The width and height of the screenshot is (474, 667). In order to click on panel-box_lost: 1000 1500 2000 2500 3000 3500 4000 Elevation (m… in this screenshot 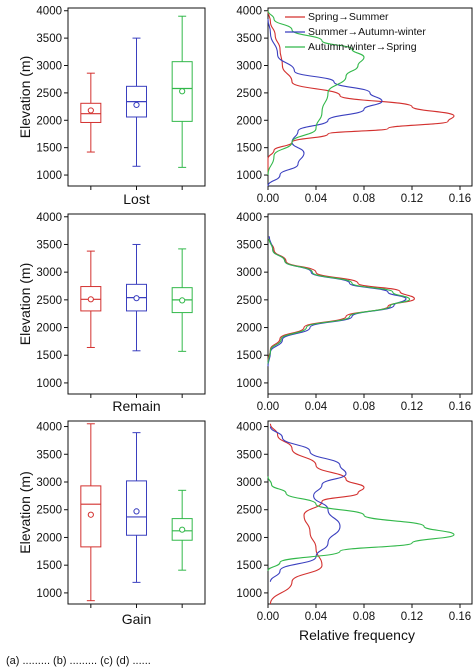, I will do `click(111, 106)`.